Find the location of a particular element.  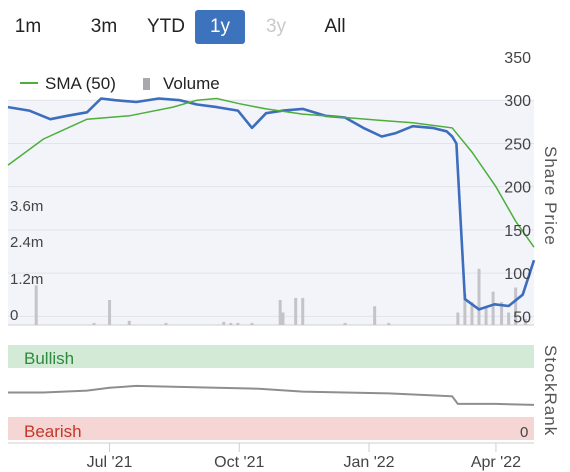

volume-tick-label: 1.2m is located at coordinates (26, 279).